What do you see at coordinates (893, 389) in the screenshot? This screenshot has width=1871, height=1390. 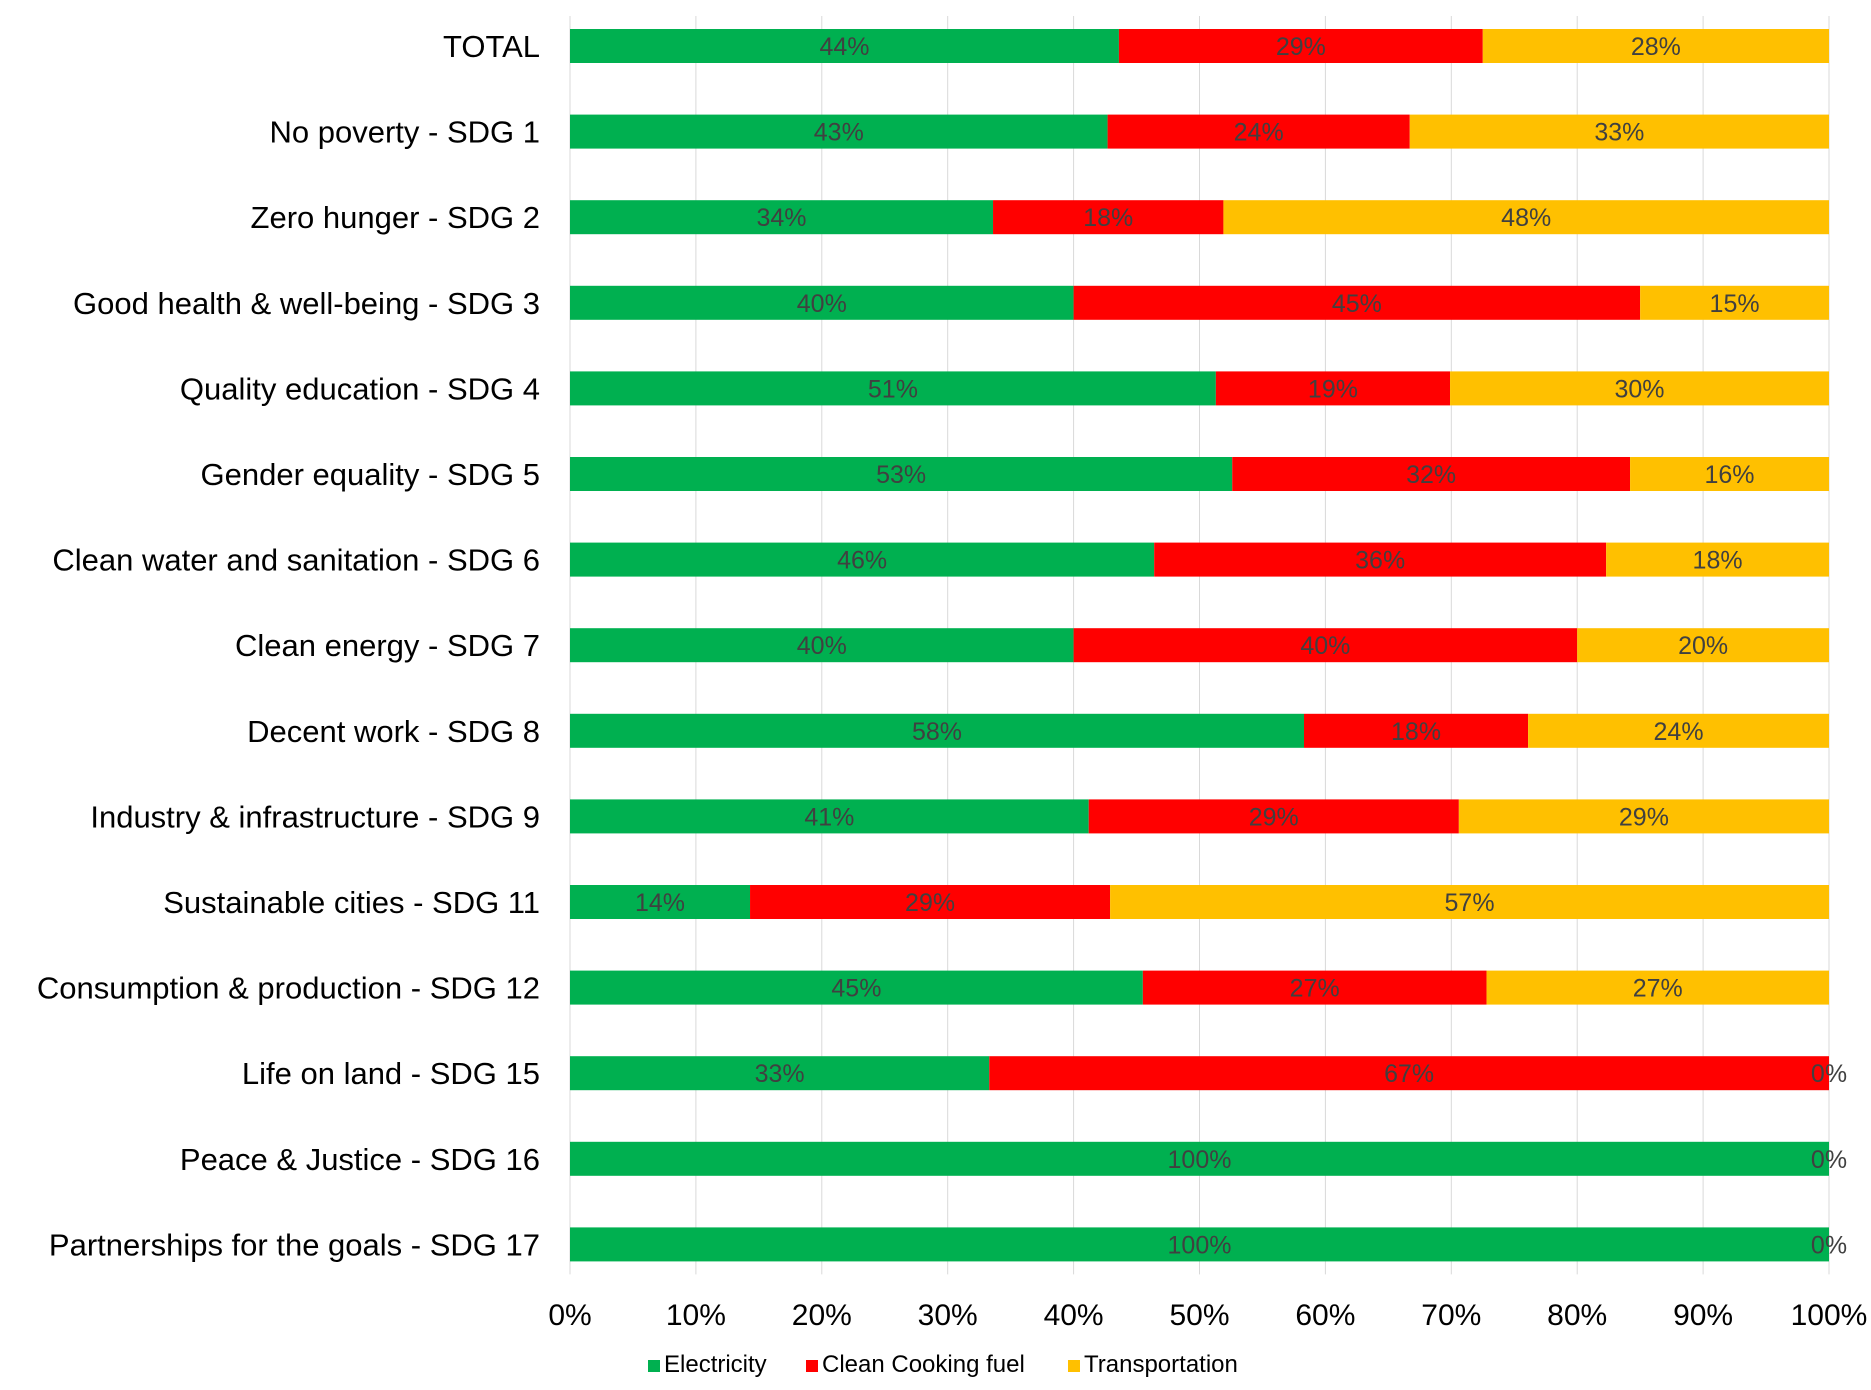 I see `data-label: 51%` at bounding box center [893, 389].